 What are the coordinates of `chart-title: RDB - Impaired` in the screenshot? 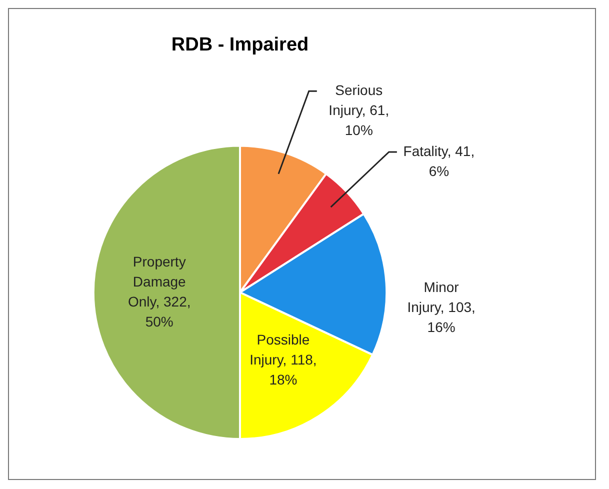 It's located at (240, 45).